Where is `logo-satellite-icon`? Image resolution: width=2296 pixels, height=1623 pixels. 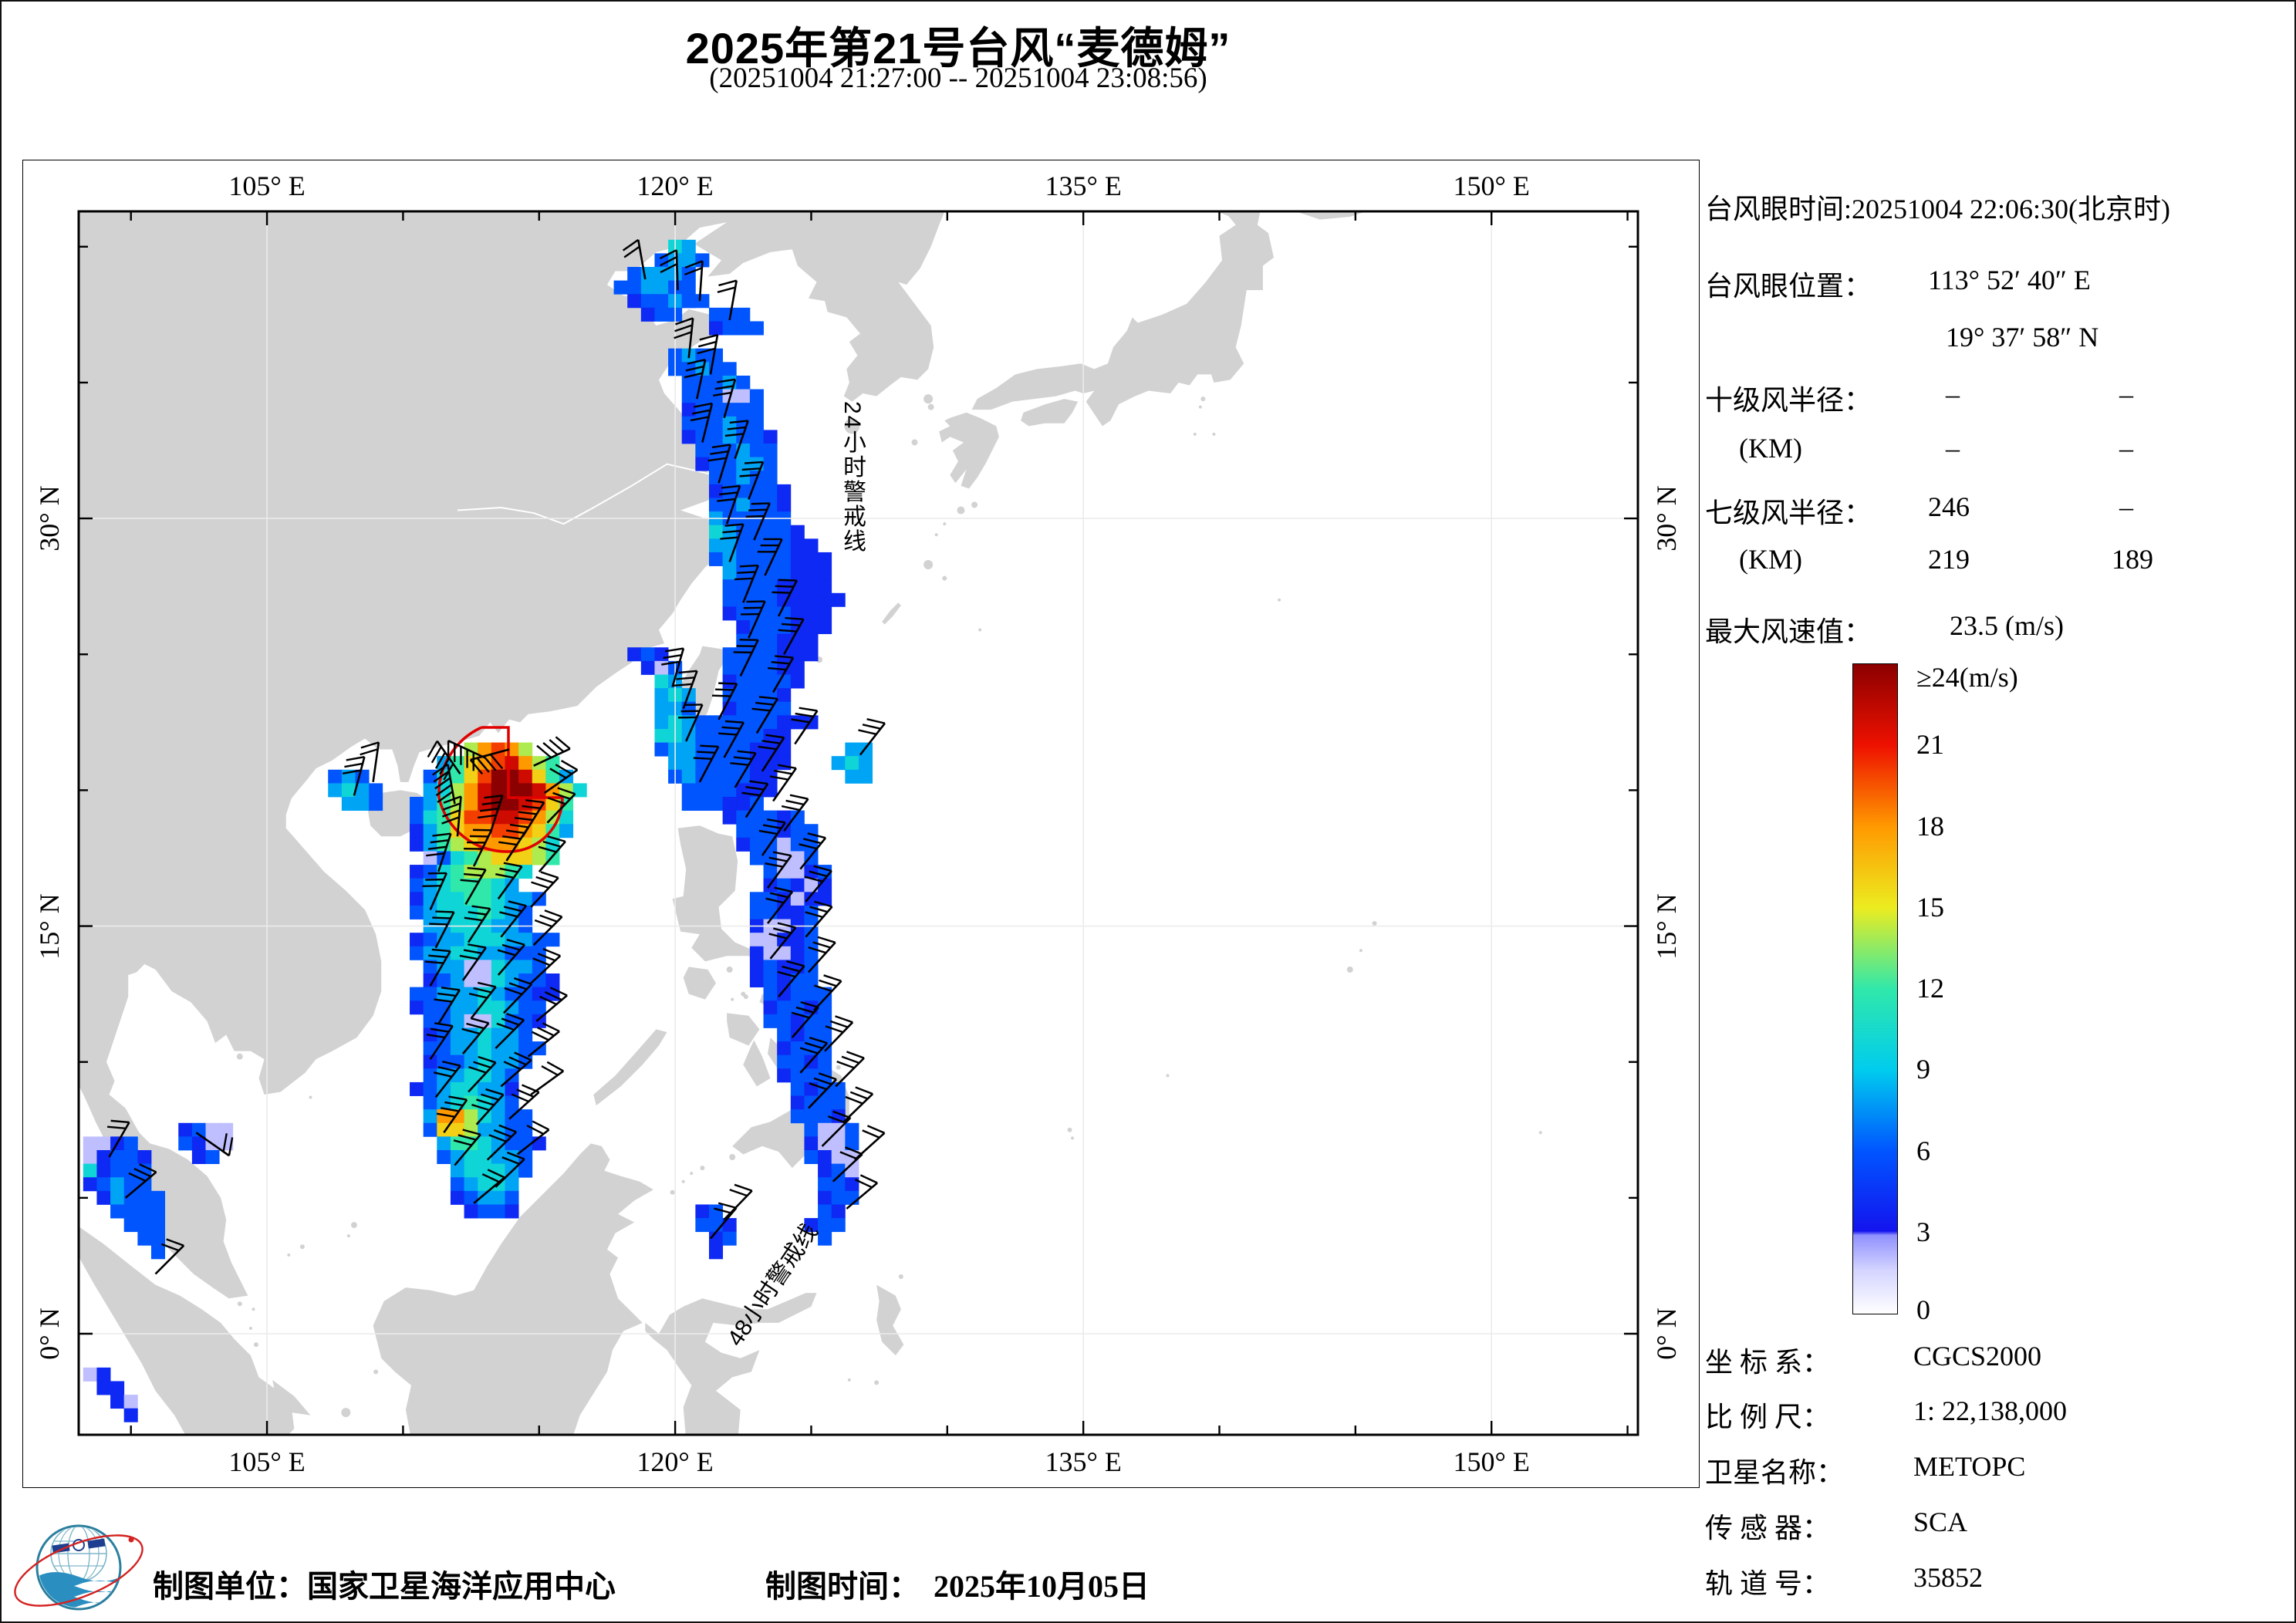
logo-satellite-icon is located at coordinates (79, 1546).